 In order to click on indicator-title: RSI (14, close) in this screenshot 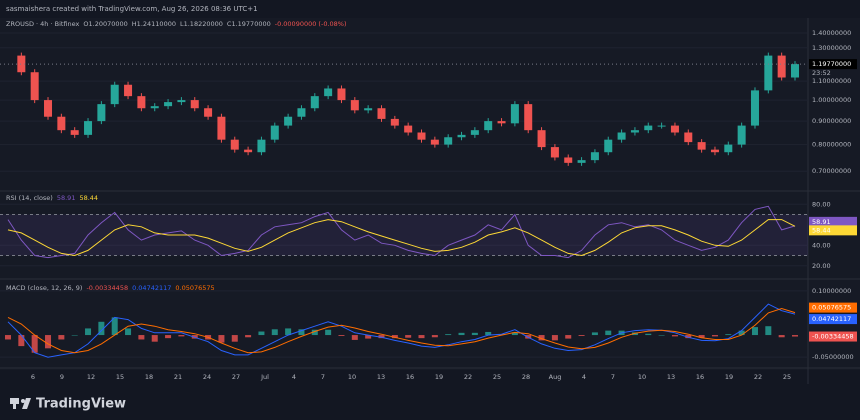, I will do `click(29, 198)`.